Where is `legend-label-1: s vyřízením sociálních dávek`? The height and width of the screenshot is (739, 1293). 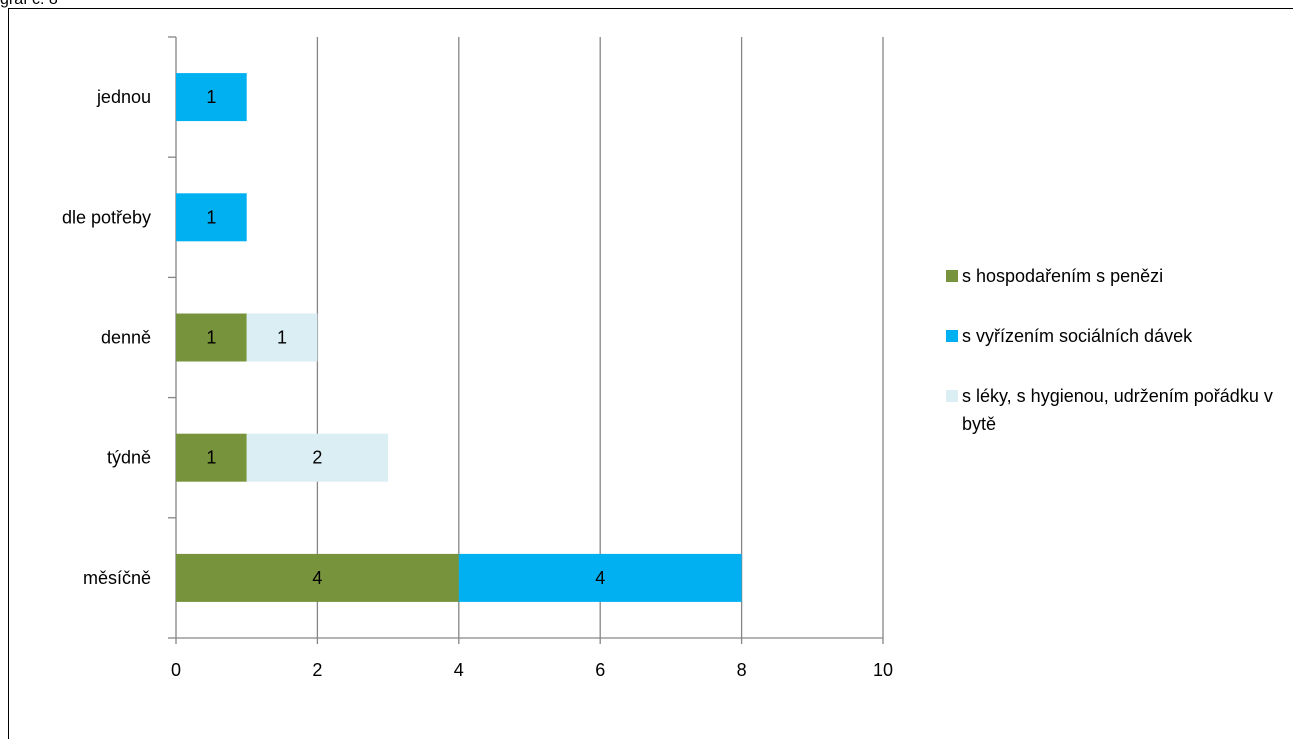 legend-label-1: s vyřízením sociálních dávek is located at coordinates (1077, 336).